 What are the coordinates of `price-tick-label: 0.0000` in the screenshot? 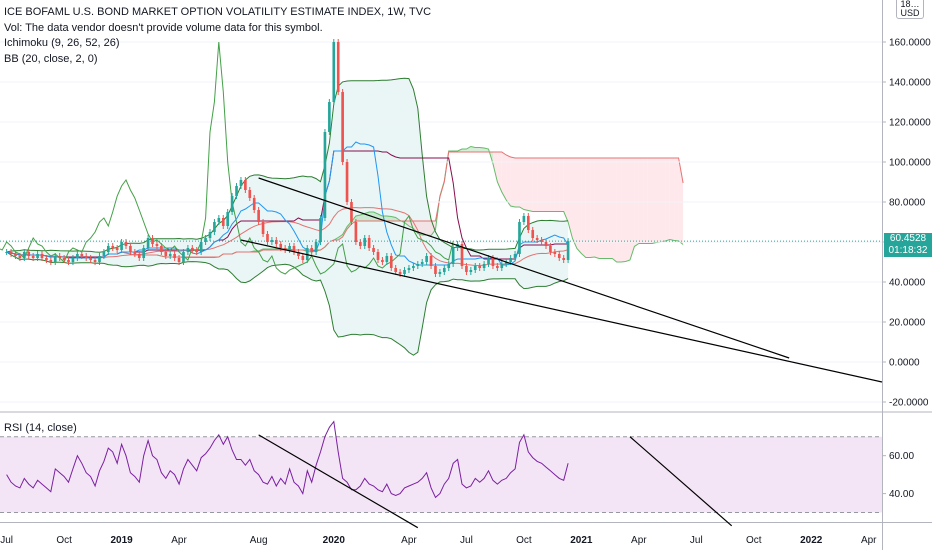 It's located at (904, 363).